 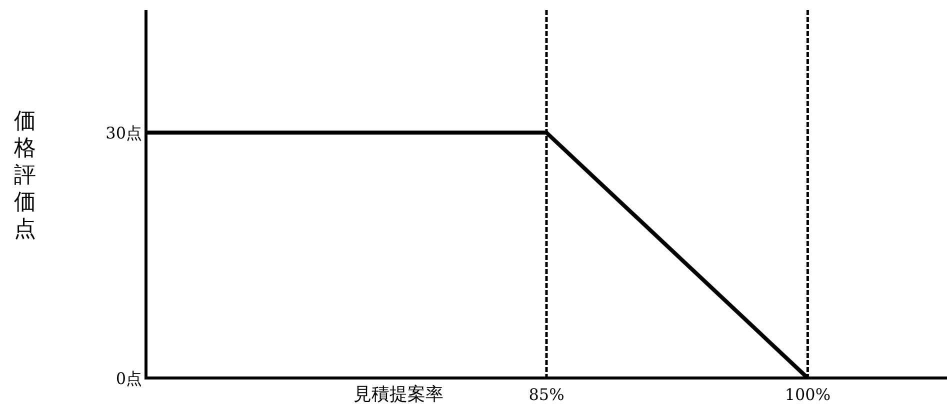 What do you see at coordinates (129, 378) in the screenshot?
I see `y-tick-label: 0点` at bounding box center [129, 378].